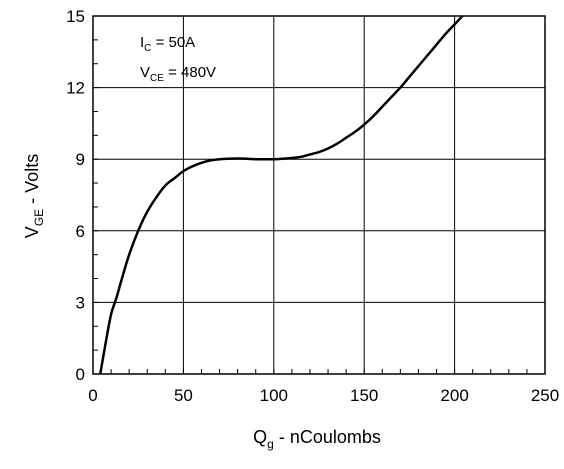 This screenshot has width=564, height=469. What do you see at coordinates (92, 395) in the screenshot?
I see `x-tick-label: 0` at bounding box center [92, 395].